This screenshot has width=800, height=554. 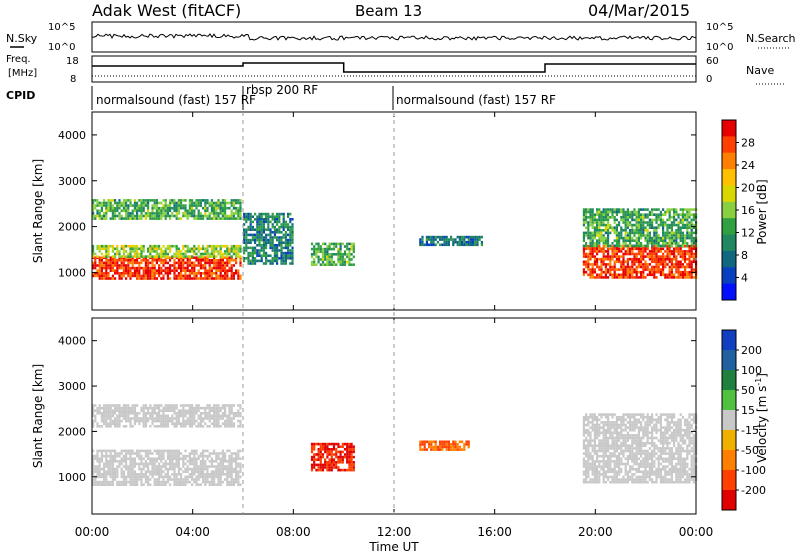 What do you see at coordinates (753, 490) in the screenshot?
I see `velocity-colorbar-tick-label: -200` at bounding box center [753, 490].